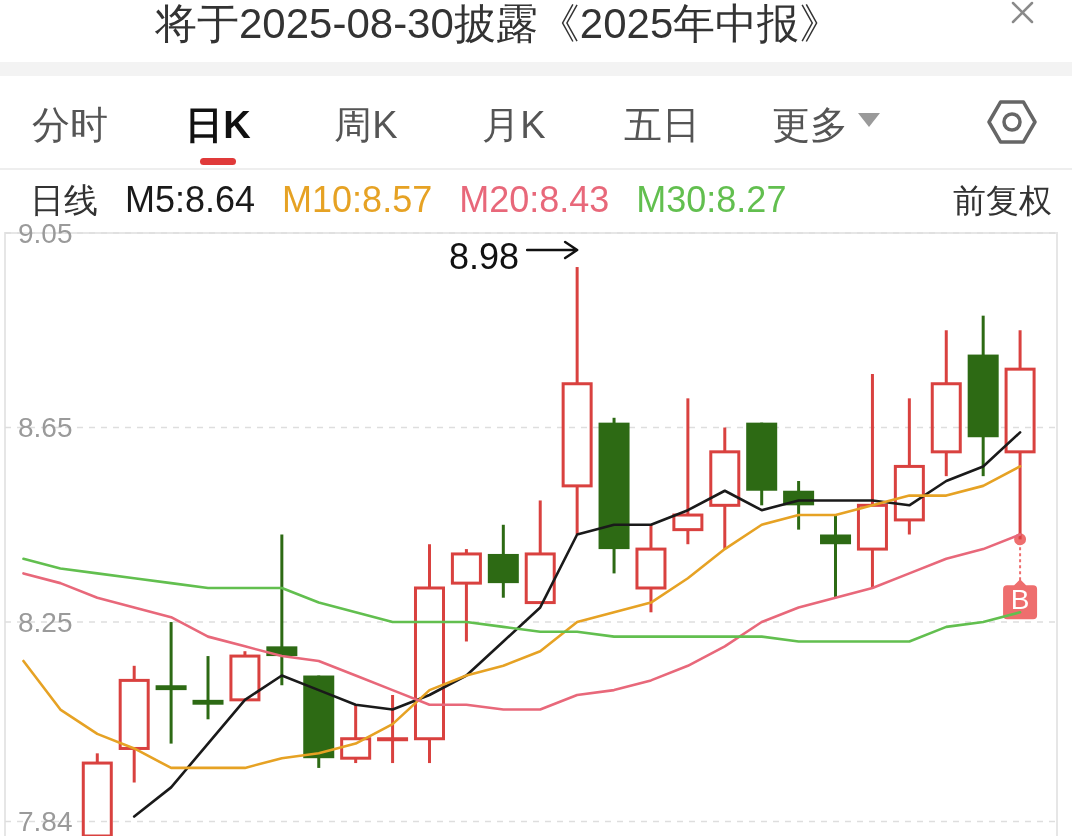  I want to click on text: 五日, so click(662, 125).